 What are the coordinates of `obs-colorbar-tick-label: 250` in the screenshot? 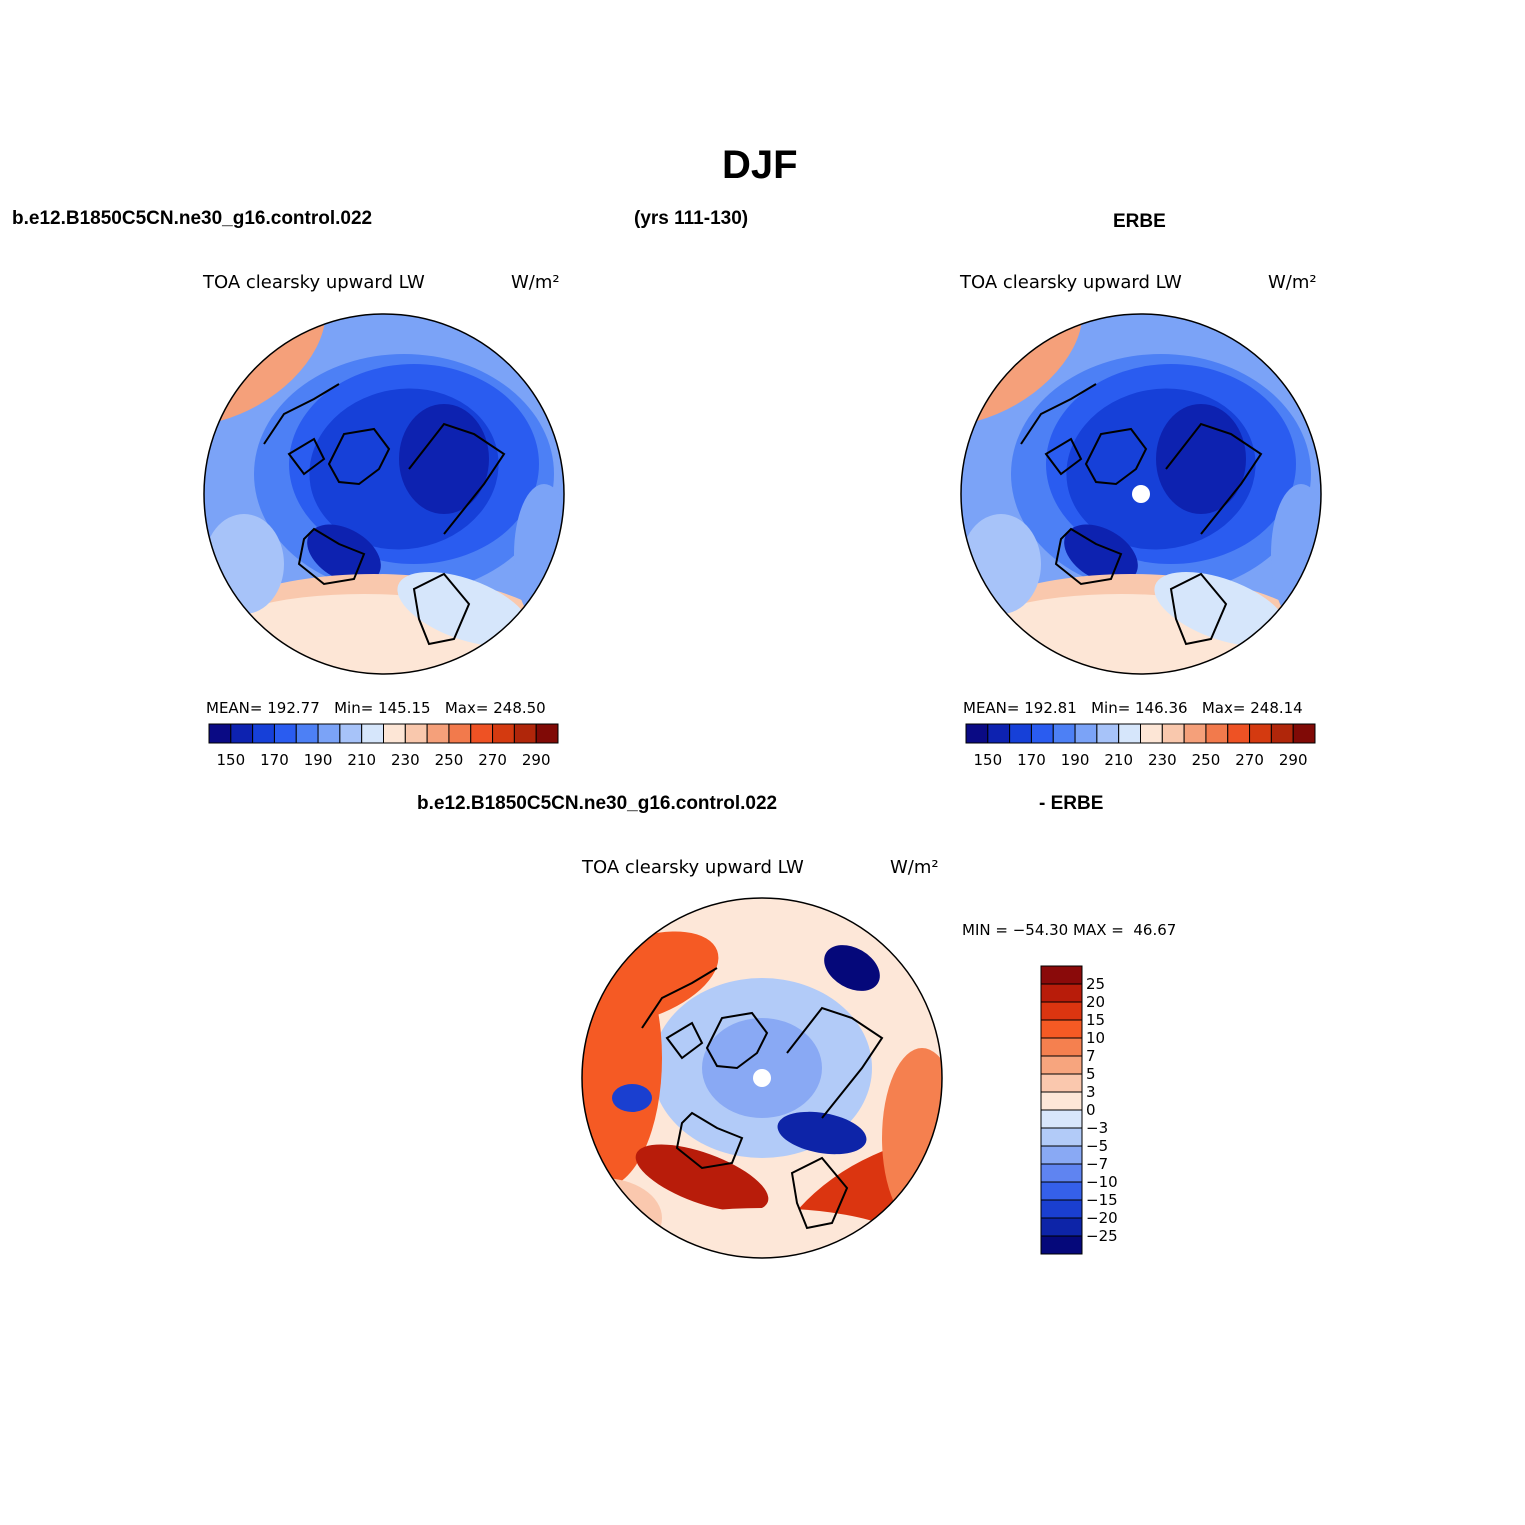 It's located at (1206, 760).